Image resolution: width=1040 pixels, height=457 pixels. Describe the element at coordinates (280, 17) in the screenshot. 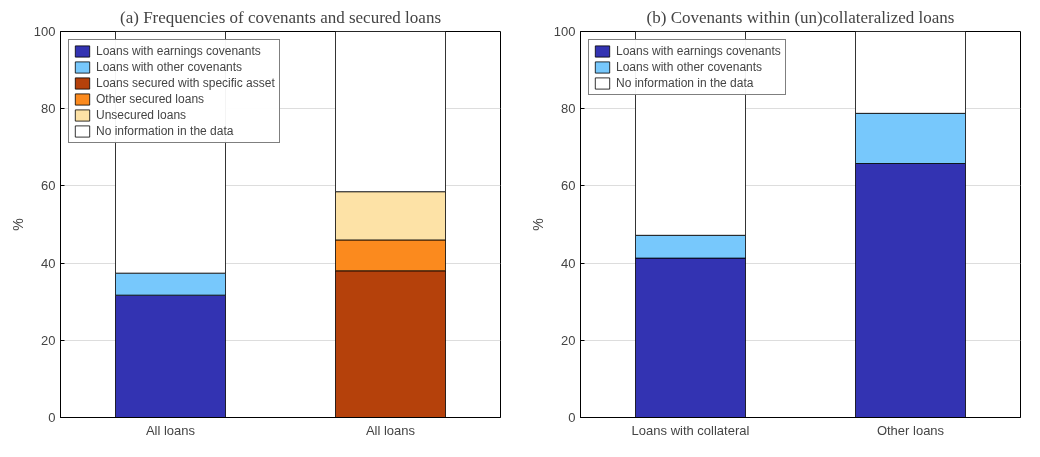

I see `chart-title: (a) Frequencies of covenants and secured loans` at that location.